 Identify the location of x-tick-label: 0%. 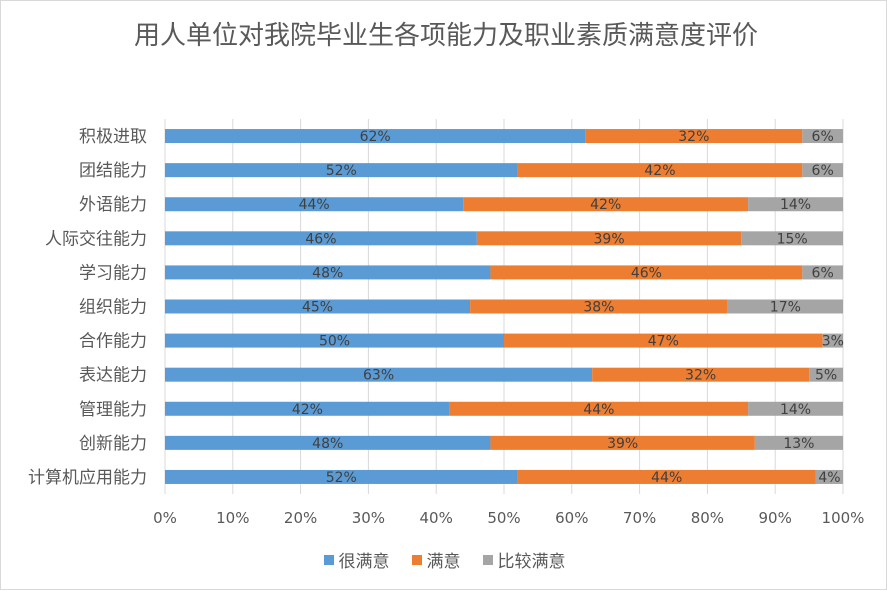
(165, 518).